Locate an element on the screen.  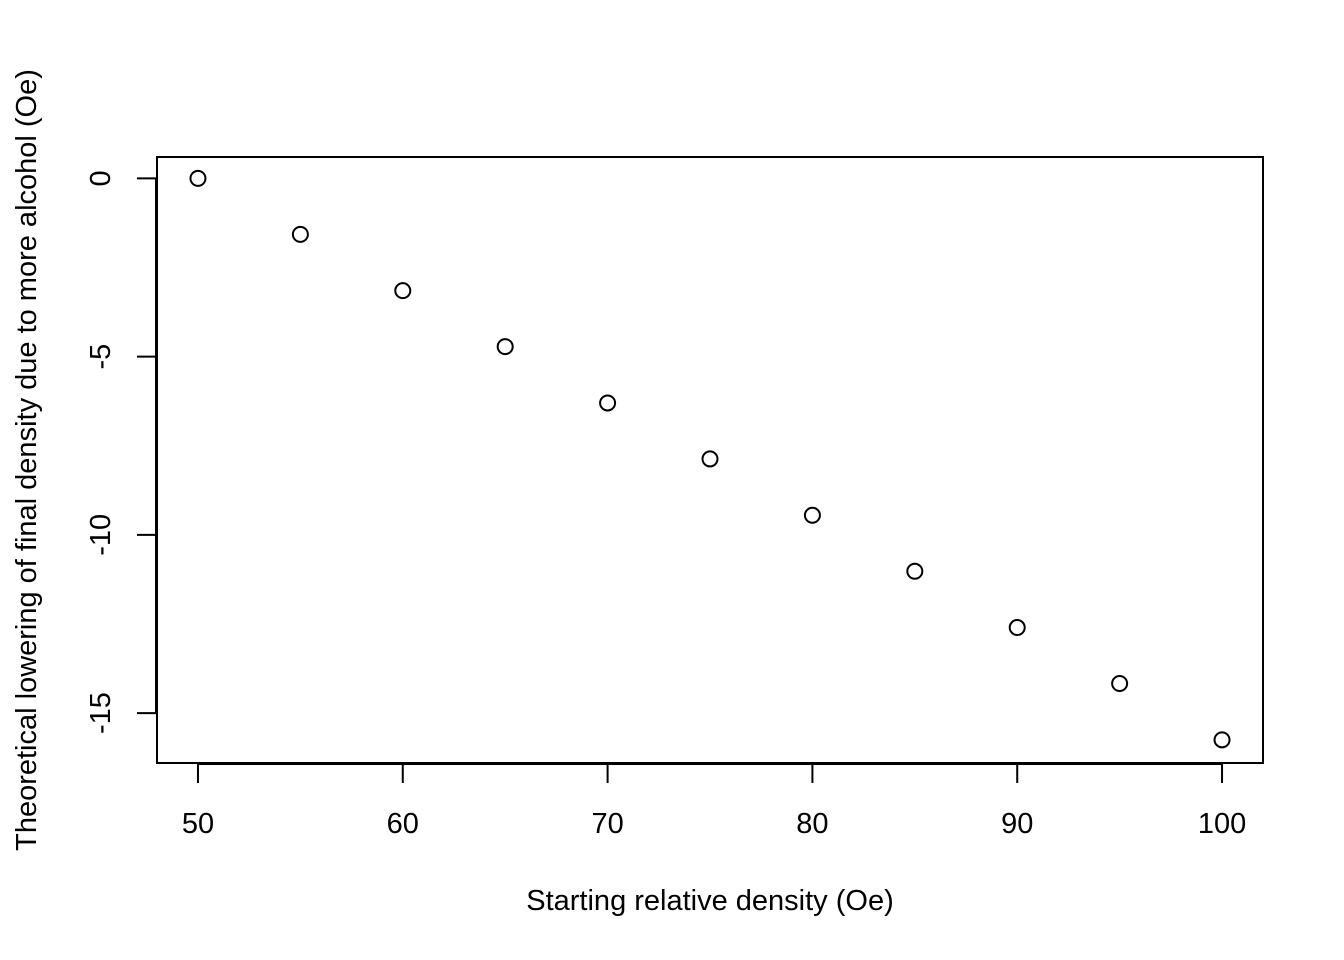
y-tick-label: -15 is located at coordinates (101, 713).